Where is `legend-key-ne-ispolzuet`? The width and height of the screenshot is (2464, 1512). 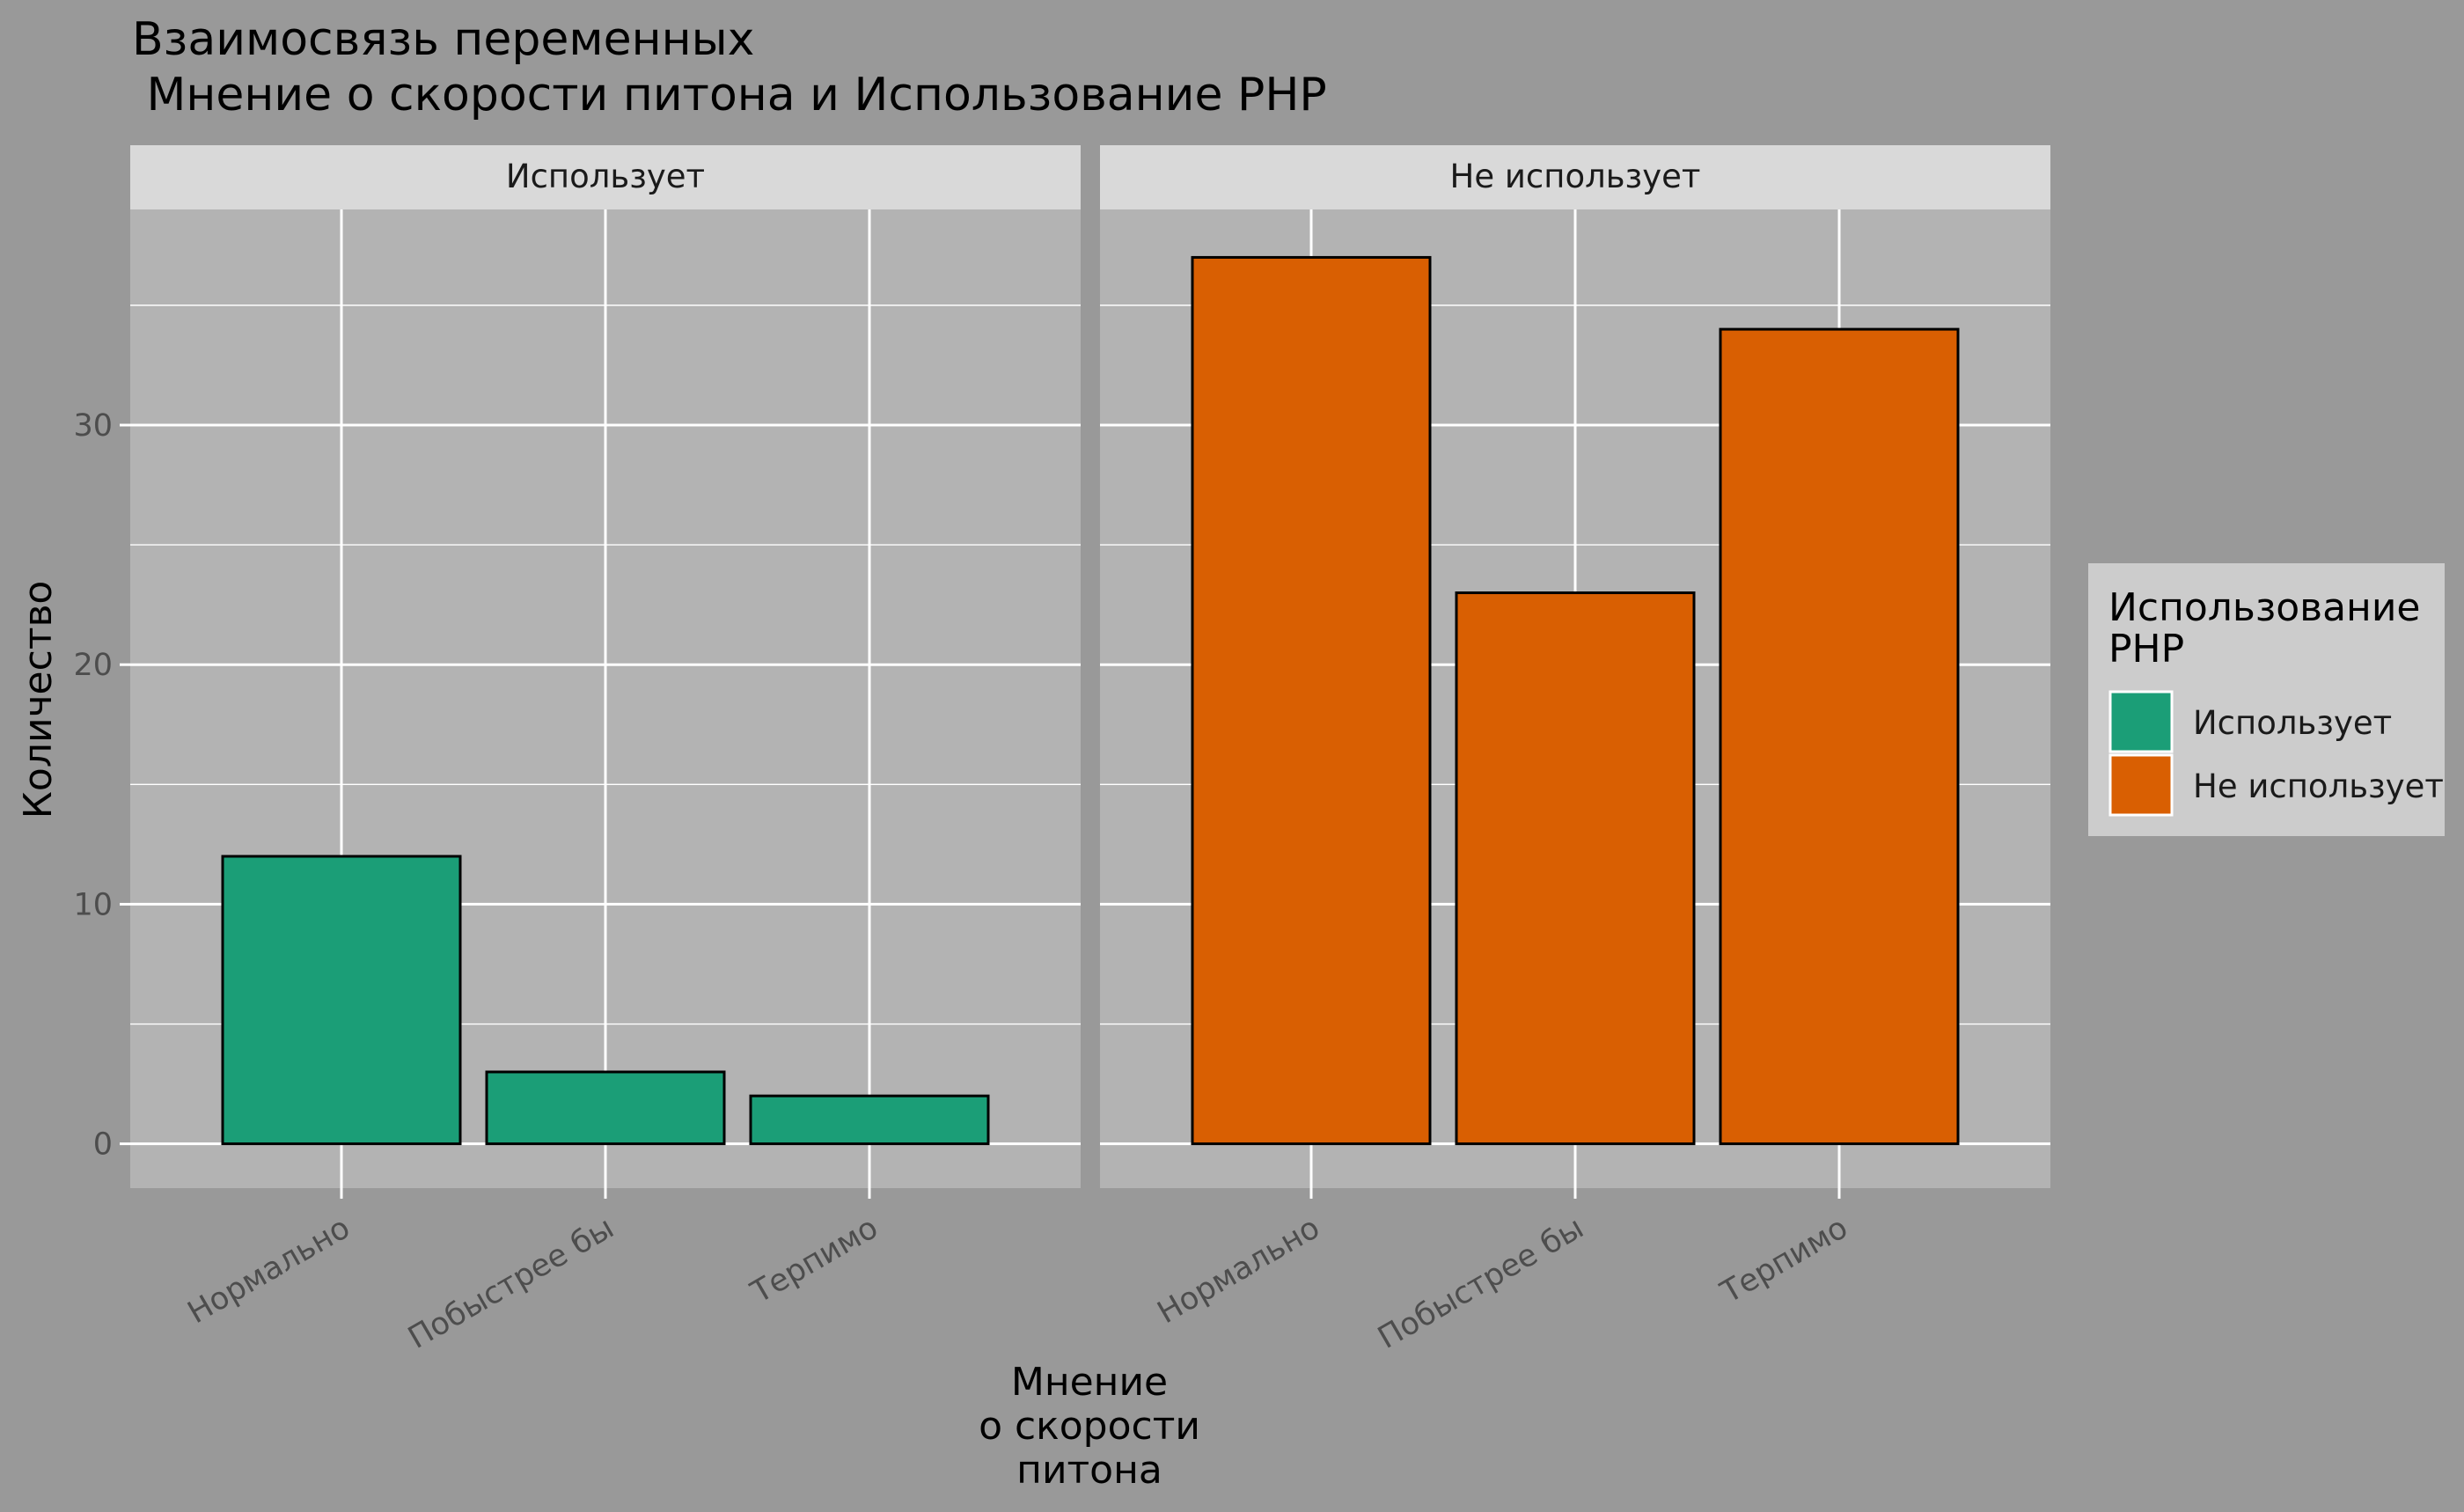
legend-key-ne-ispolzuet is located at coordinates (2141, 785).